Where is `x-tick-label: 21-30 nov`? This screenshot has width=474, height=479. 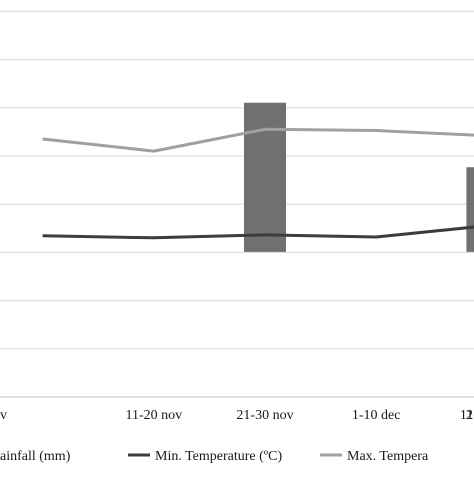
x-tick-label: 21-30 nov is located at coordinates (264, 415).